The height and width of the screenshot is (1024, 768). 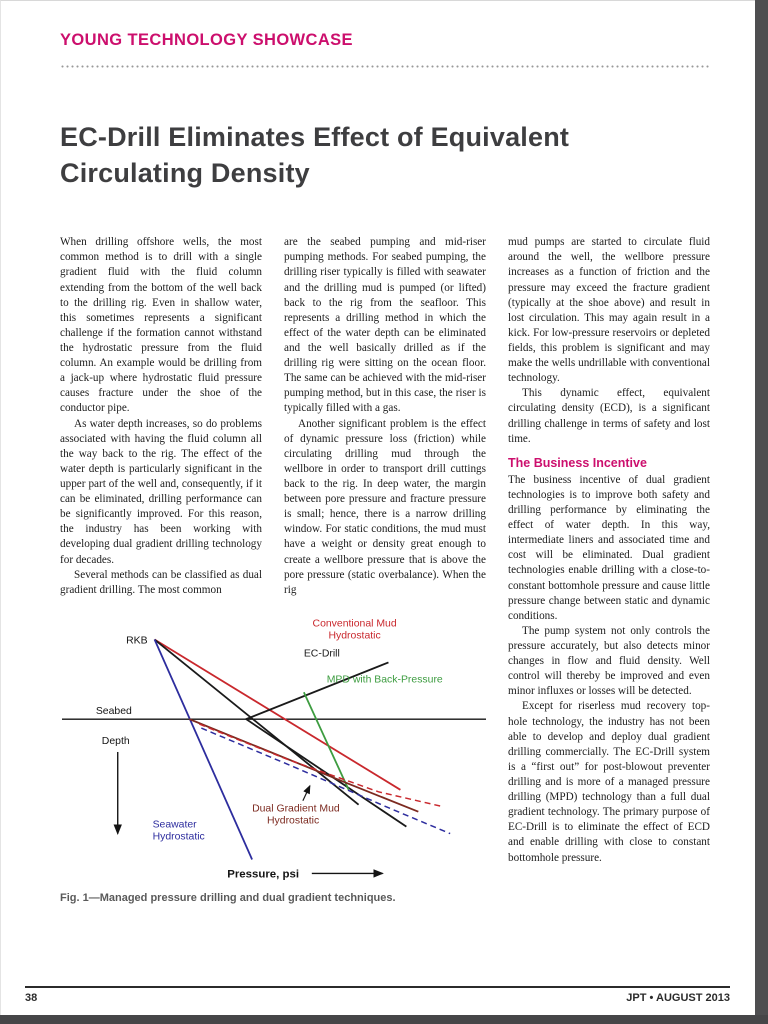 I want to click on dual-gradient-mud-hydrostatic-line, so click(x=304, y=765).